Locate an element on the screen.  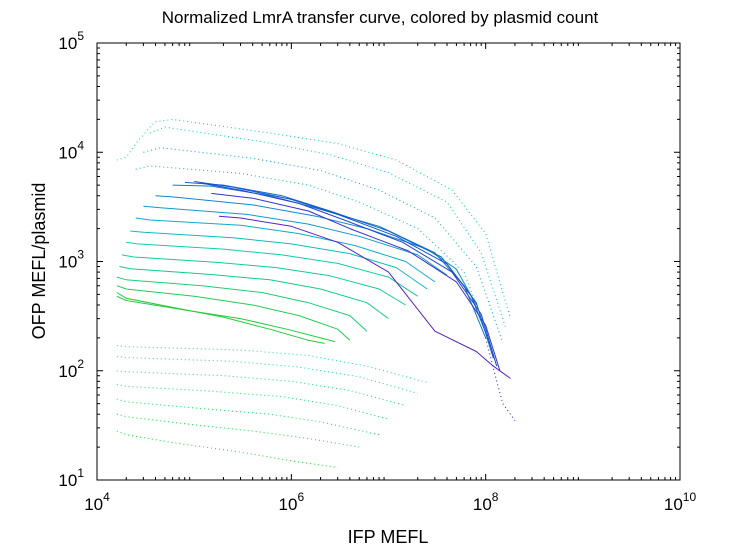
y-tick-label-exponent: 1 is located at coordinates (80, 473).